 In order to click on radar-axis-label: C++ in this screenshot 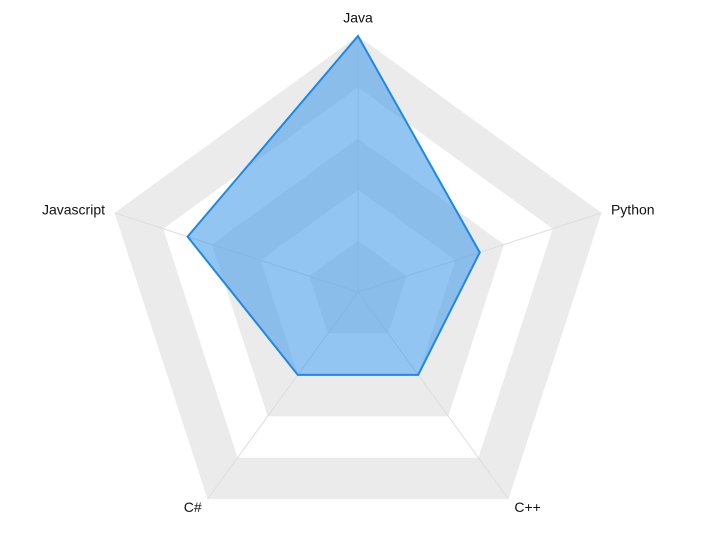, I will do `click(527, 507)`.